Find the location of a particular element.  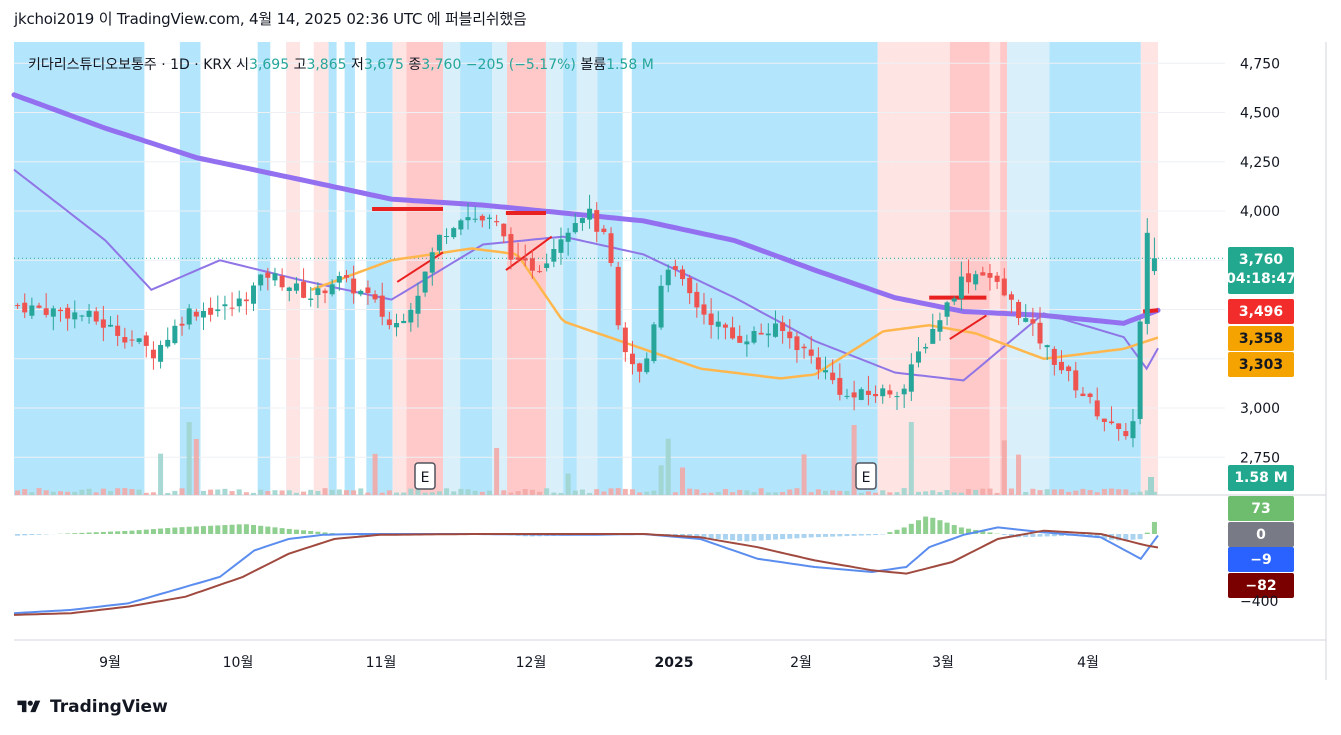

price-axis-tick: 4,250 is located at coordinates (1260, 163).